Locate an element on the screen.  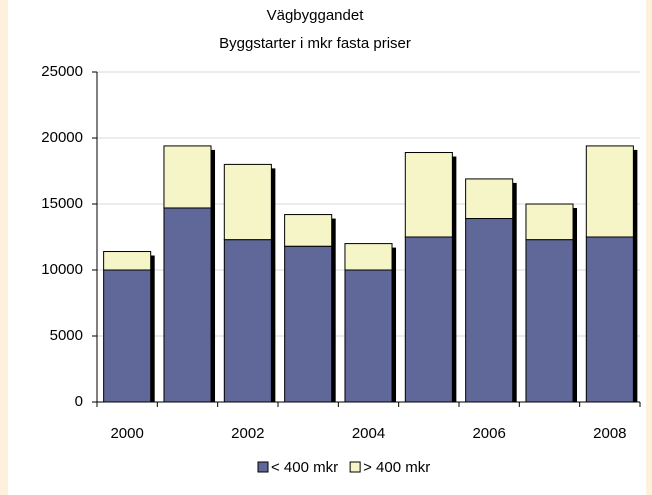
y-tick-label: 15000 is located at coordinates (62, 203).